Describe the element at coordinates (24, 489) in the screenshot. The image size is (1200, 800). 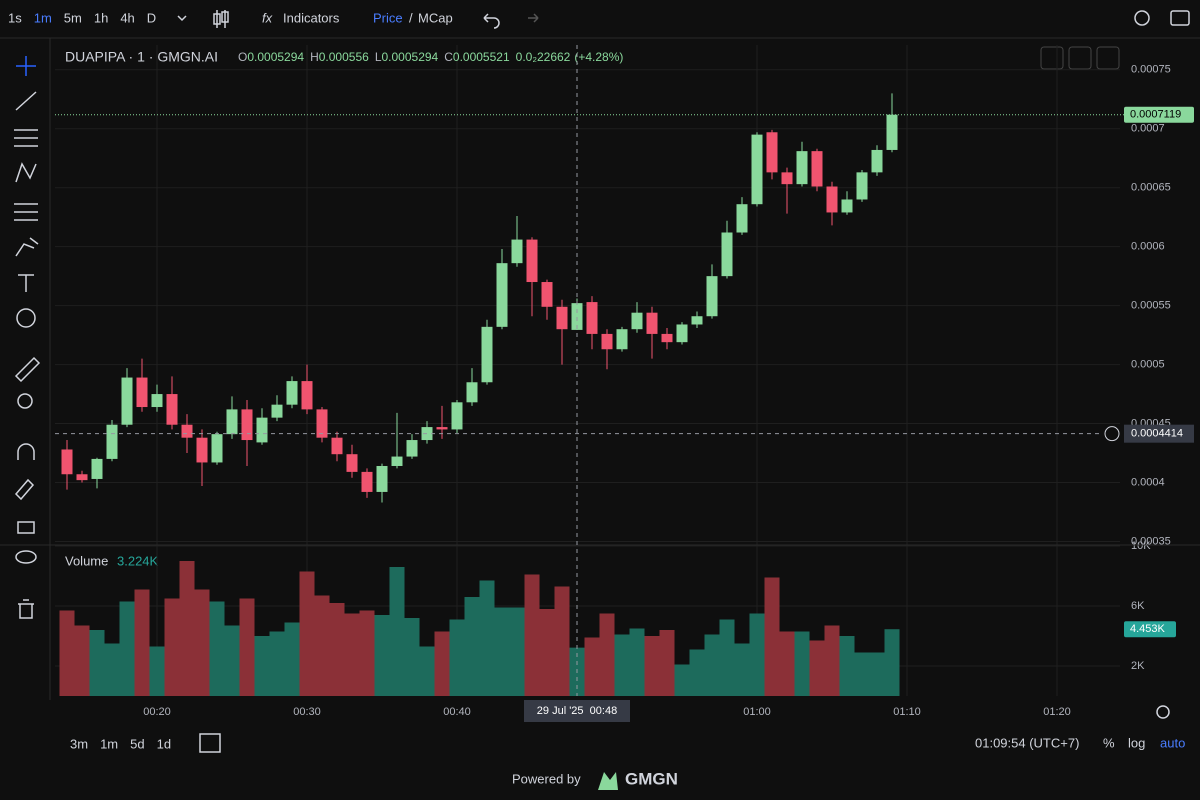
I see `lock-draw-tool` at that location.